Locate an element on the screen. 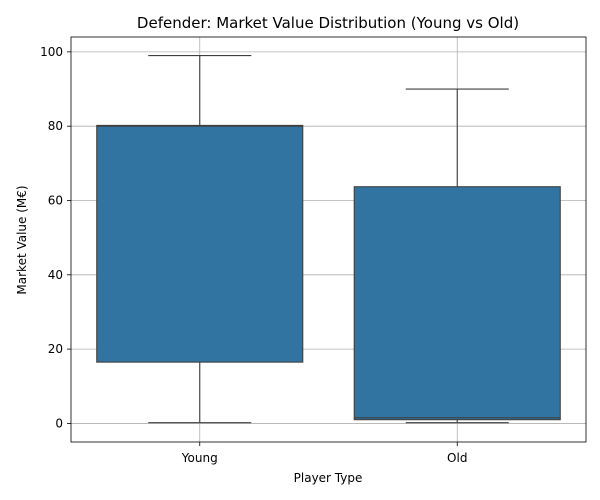 Image resolution: width=600 pixels, height=500 pixels. x-axis-title: Player Type is located at coordinates (328, 478).